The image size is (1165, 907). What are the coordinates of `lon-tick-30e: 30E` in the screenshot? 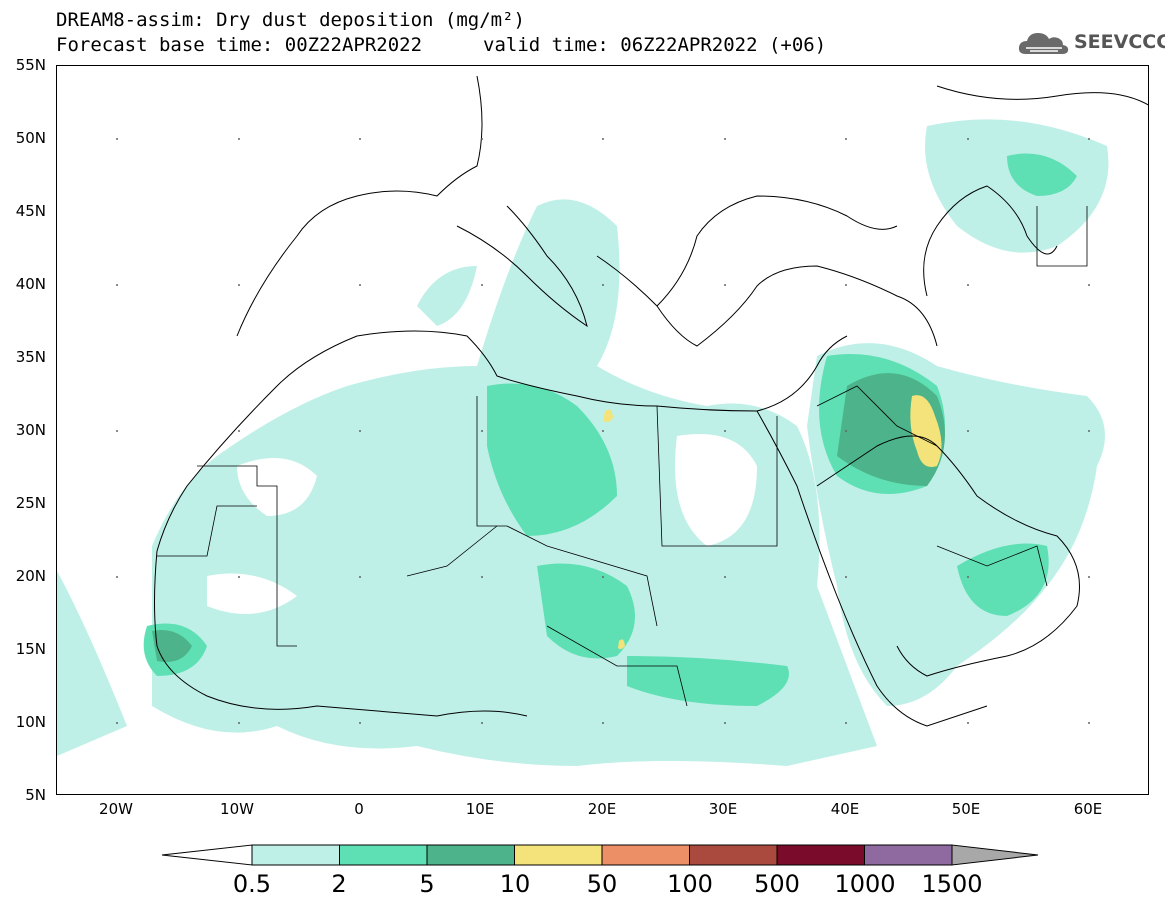 It's located at (723, 809).